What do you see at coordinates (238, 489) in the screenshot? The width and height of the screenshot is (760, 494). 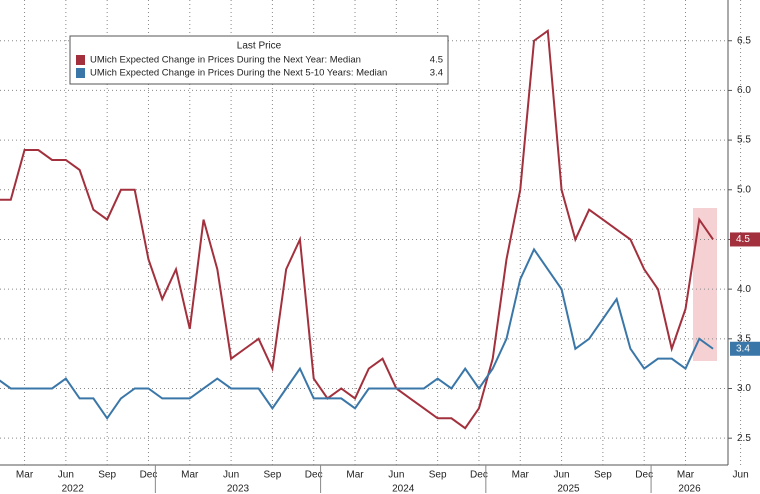 I see `year-label: 2023` at bounding box center [238, 489].